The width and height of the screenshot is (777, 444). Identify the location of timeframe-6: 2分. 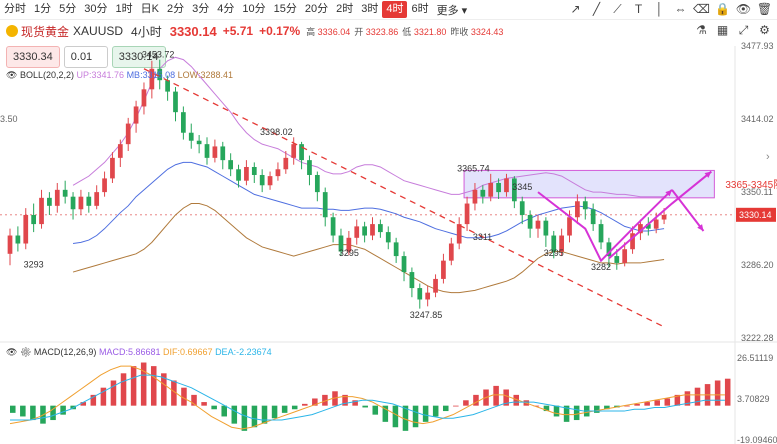
(175, 9).